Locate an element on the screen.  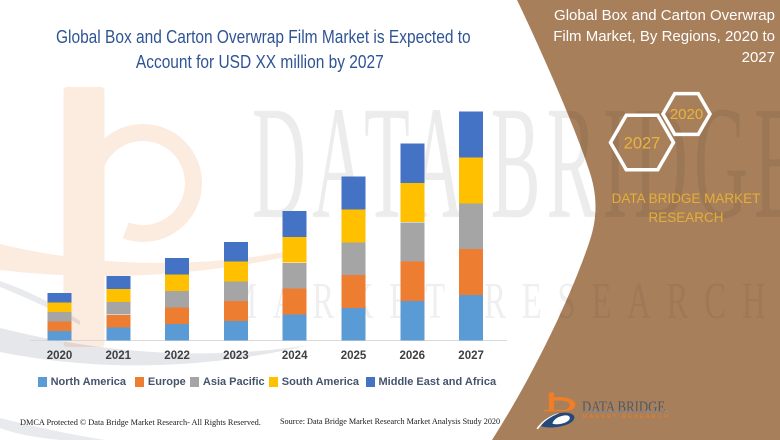
svg-text: 2027 is located at coordinates (642, 144).